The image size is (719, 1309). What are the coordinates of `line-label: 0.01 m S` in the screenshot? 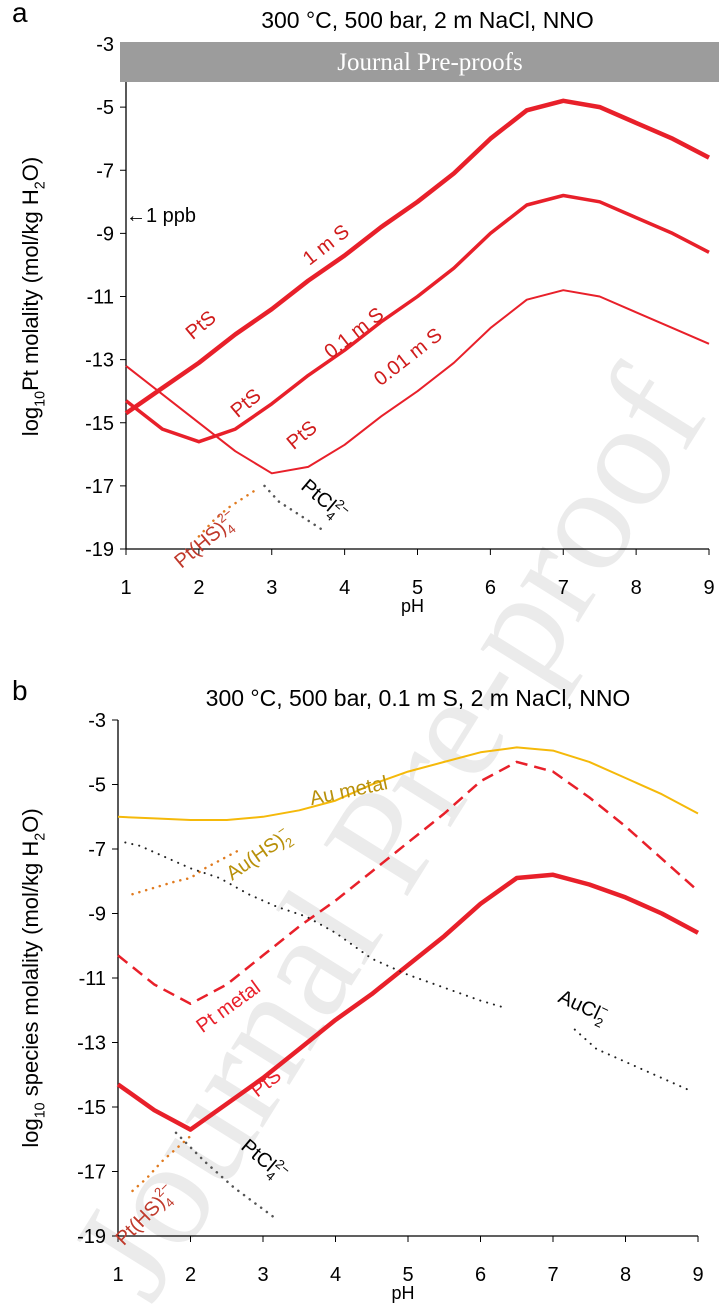 It's located at (408, 357).